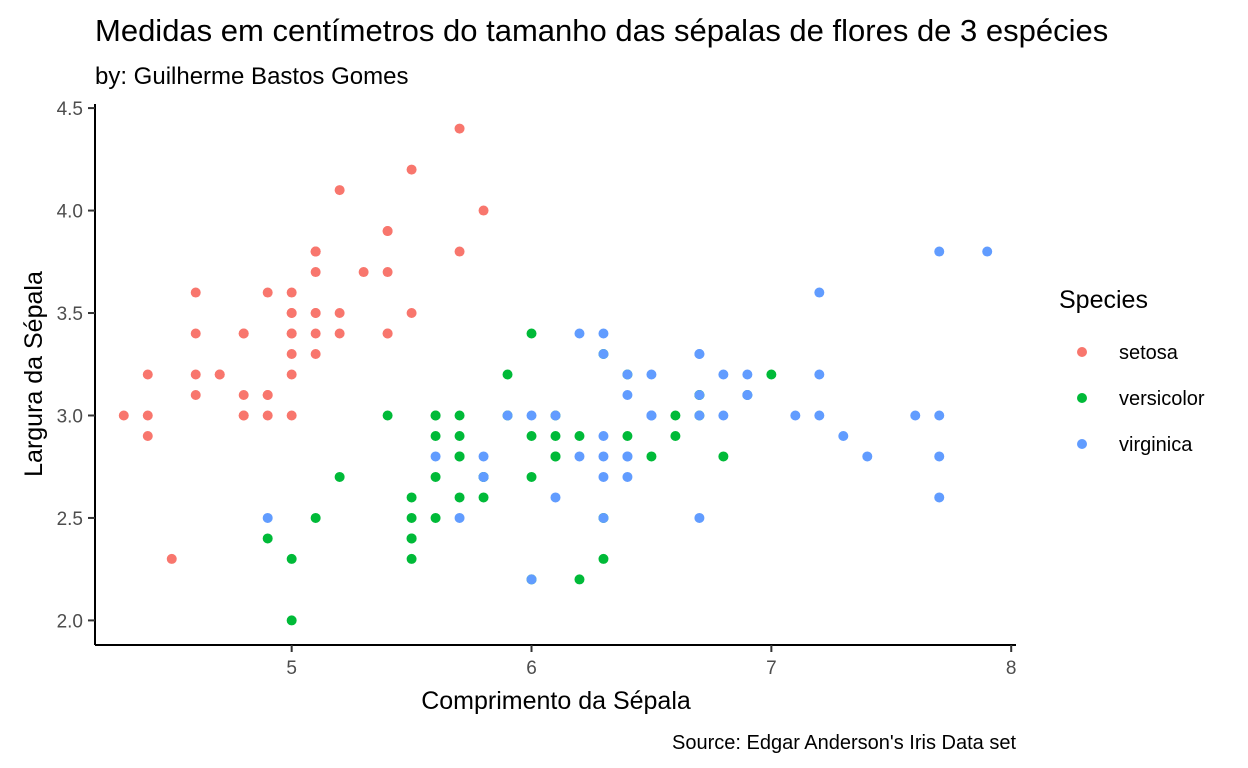  Describe the element at coordinates (70, 212) in the screenshot. I see `y-tick-label: 4.0` at that location.